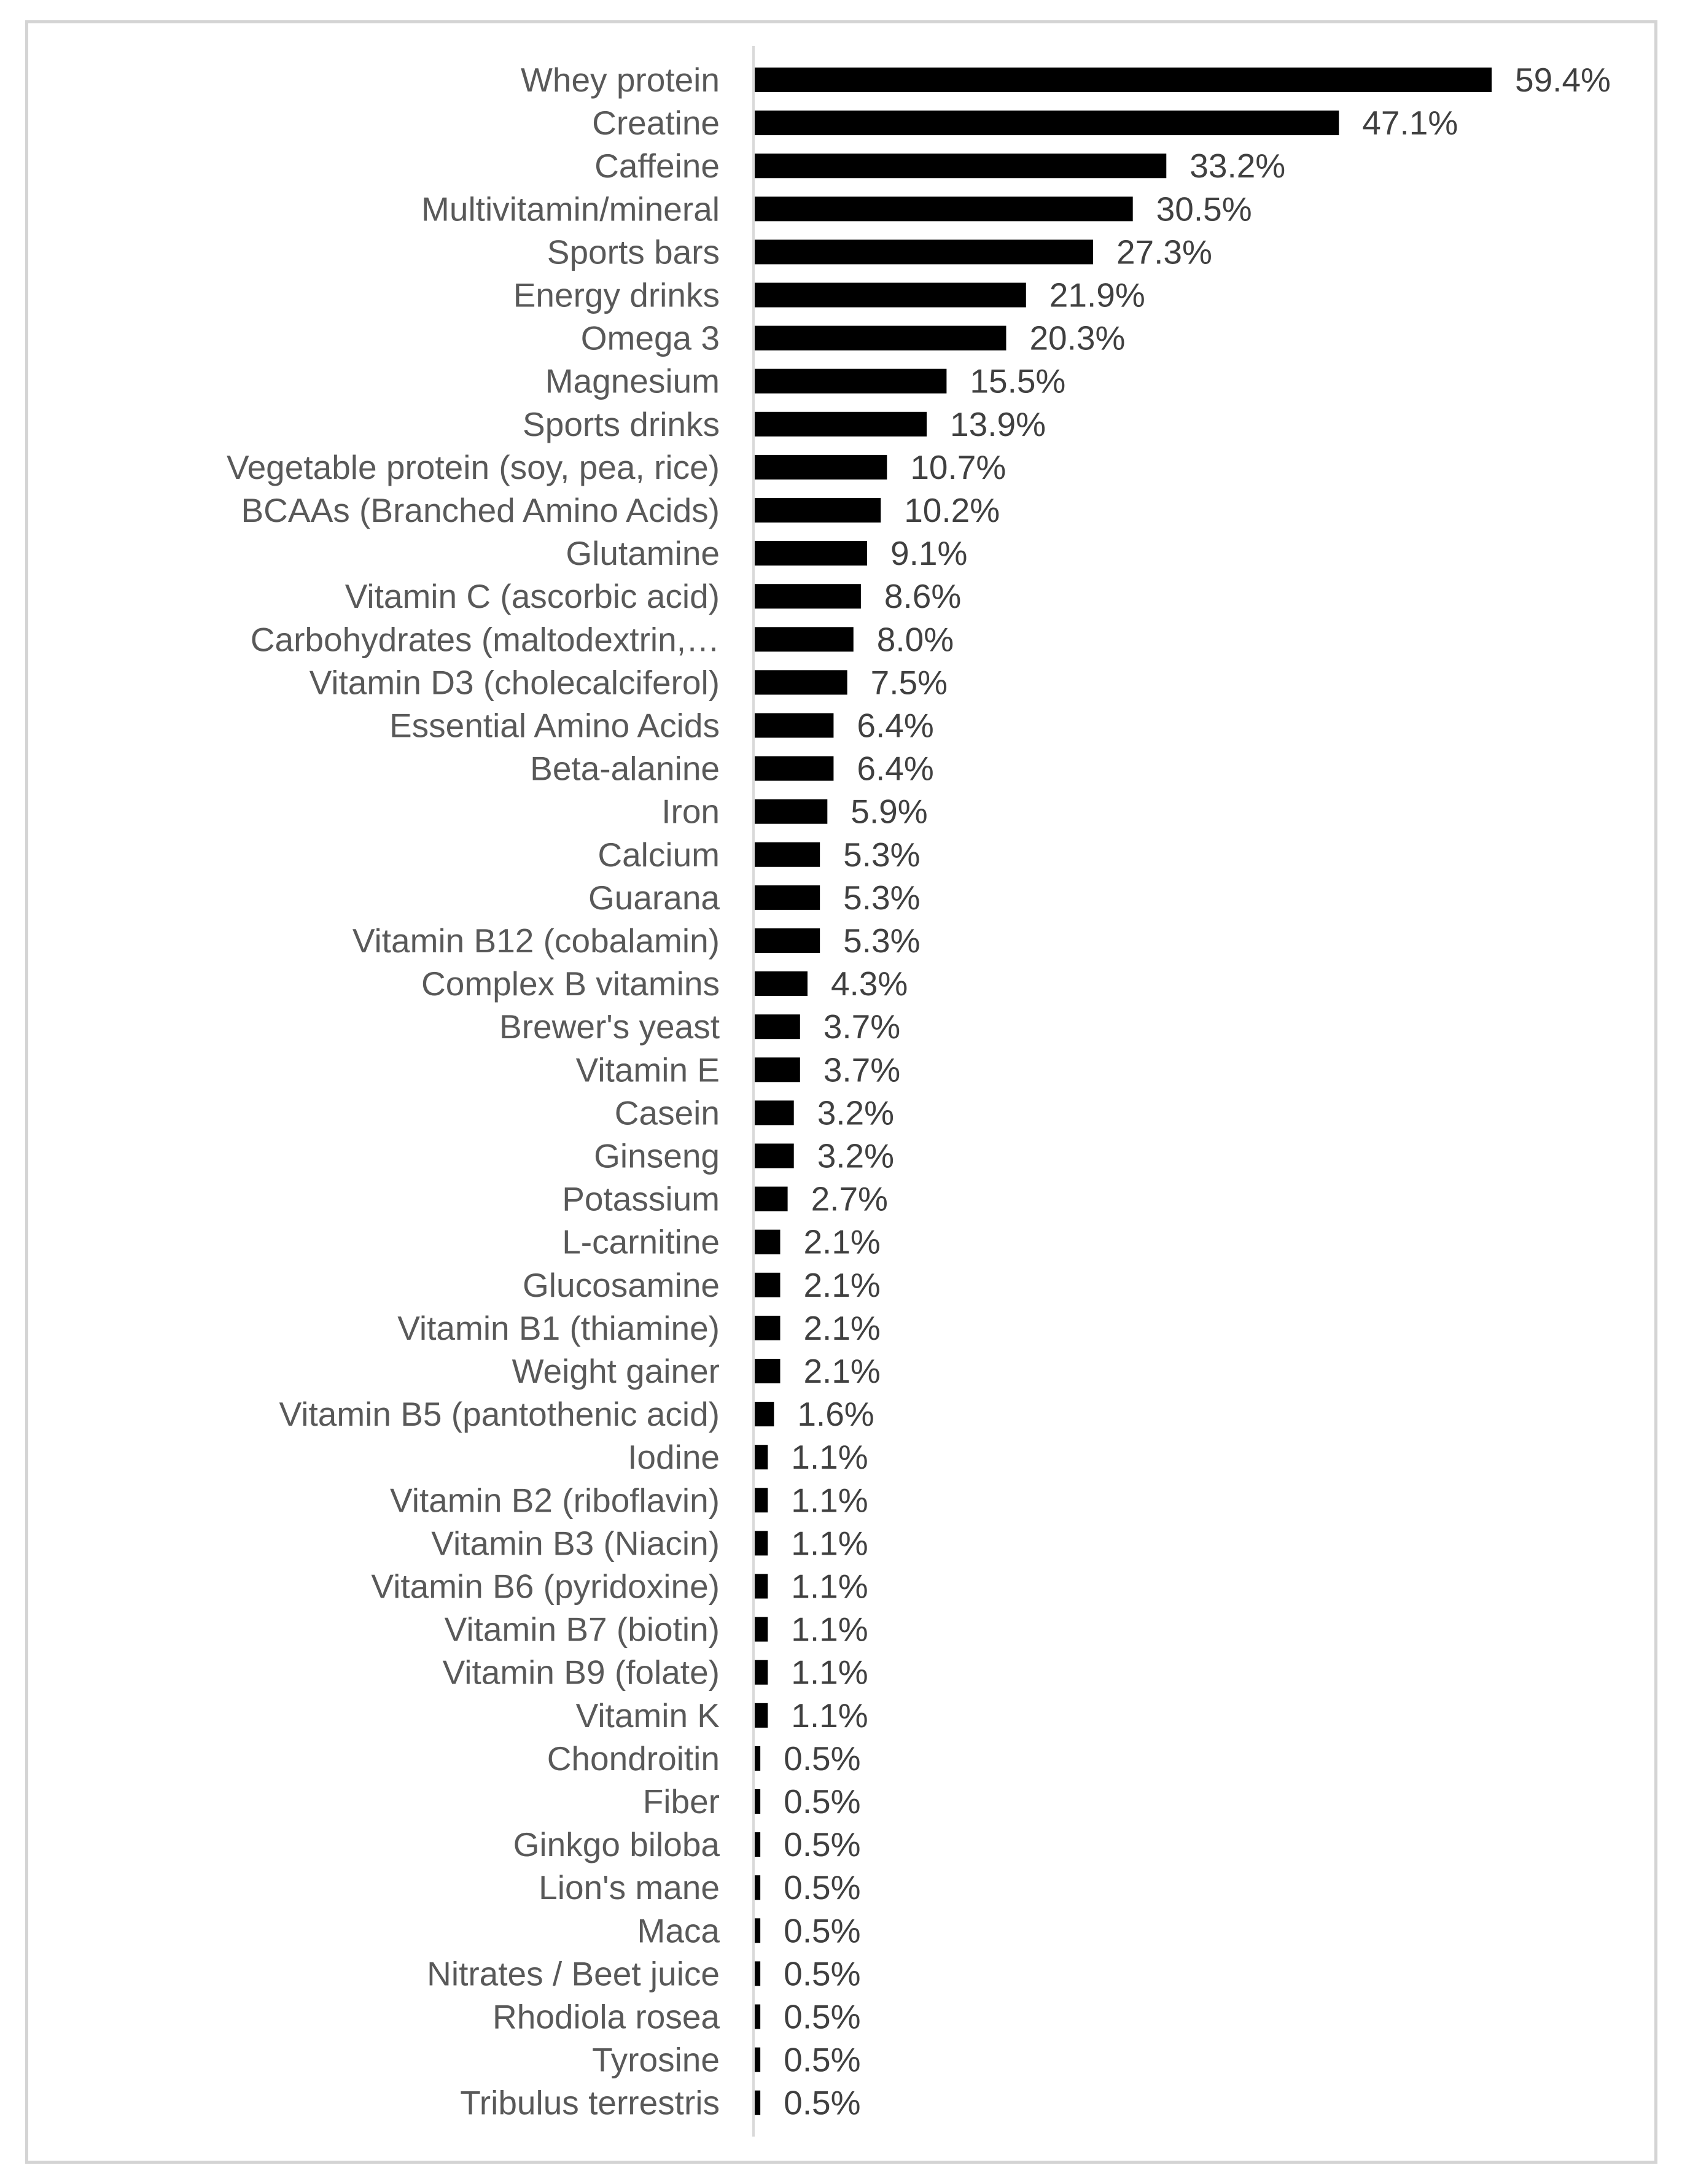 The width and height of the screenshot is (1682, 2184). Describe the element at coordinates (1204, 209) in the screenshot. I see `value-label: 30.5%` at that location.